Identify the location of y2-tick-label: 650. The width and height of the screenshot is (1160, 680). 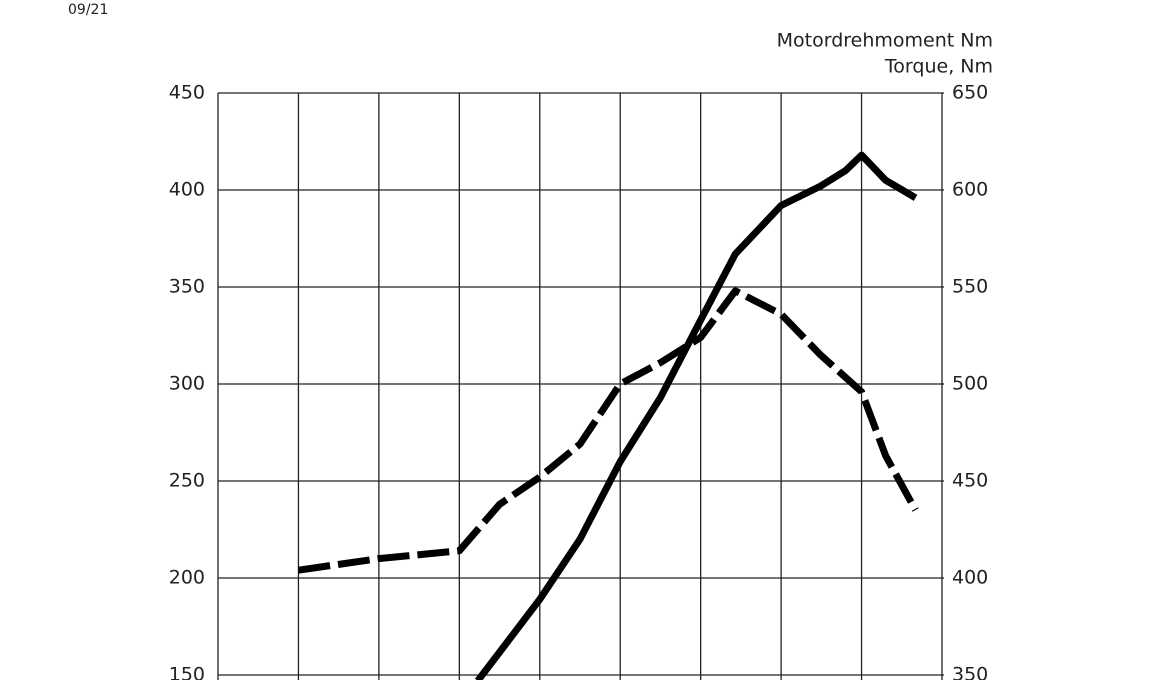
(970, 93).